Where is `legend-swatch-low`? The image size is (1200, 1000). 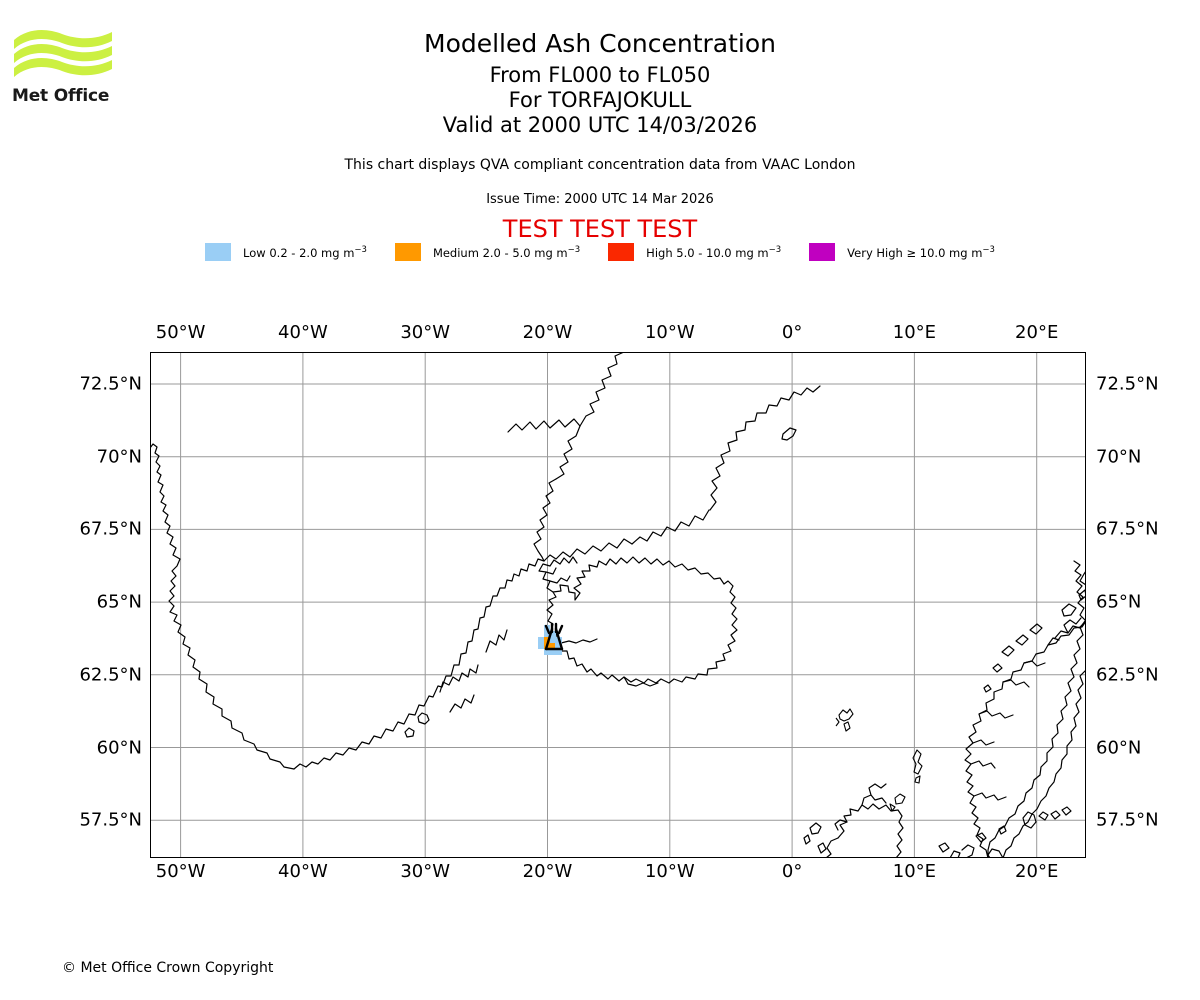
legend-swatch-low is located at coordinates (218, 252).